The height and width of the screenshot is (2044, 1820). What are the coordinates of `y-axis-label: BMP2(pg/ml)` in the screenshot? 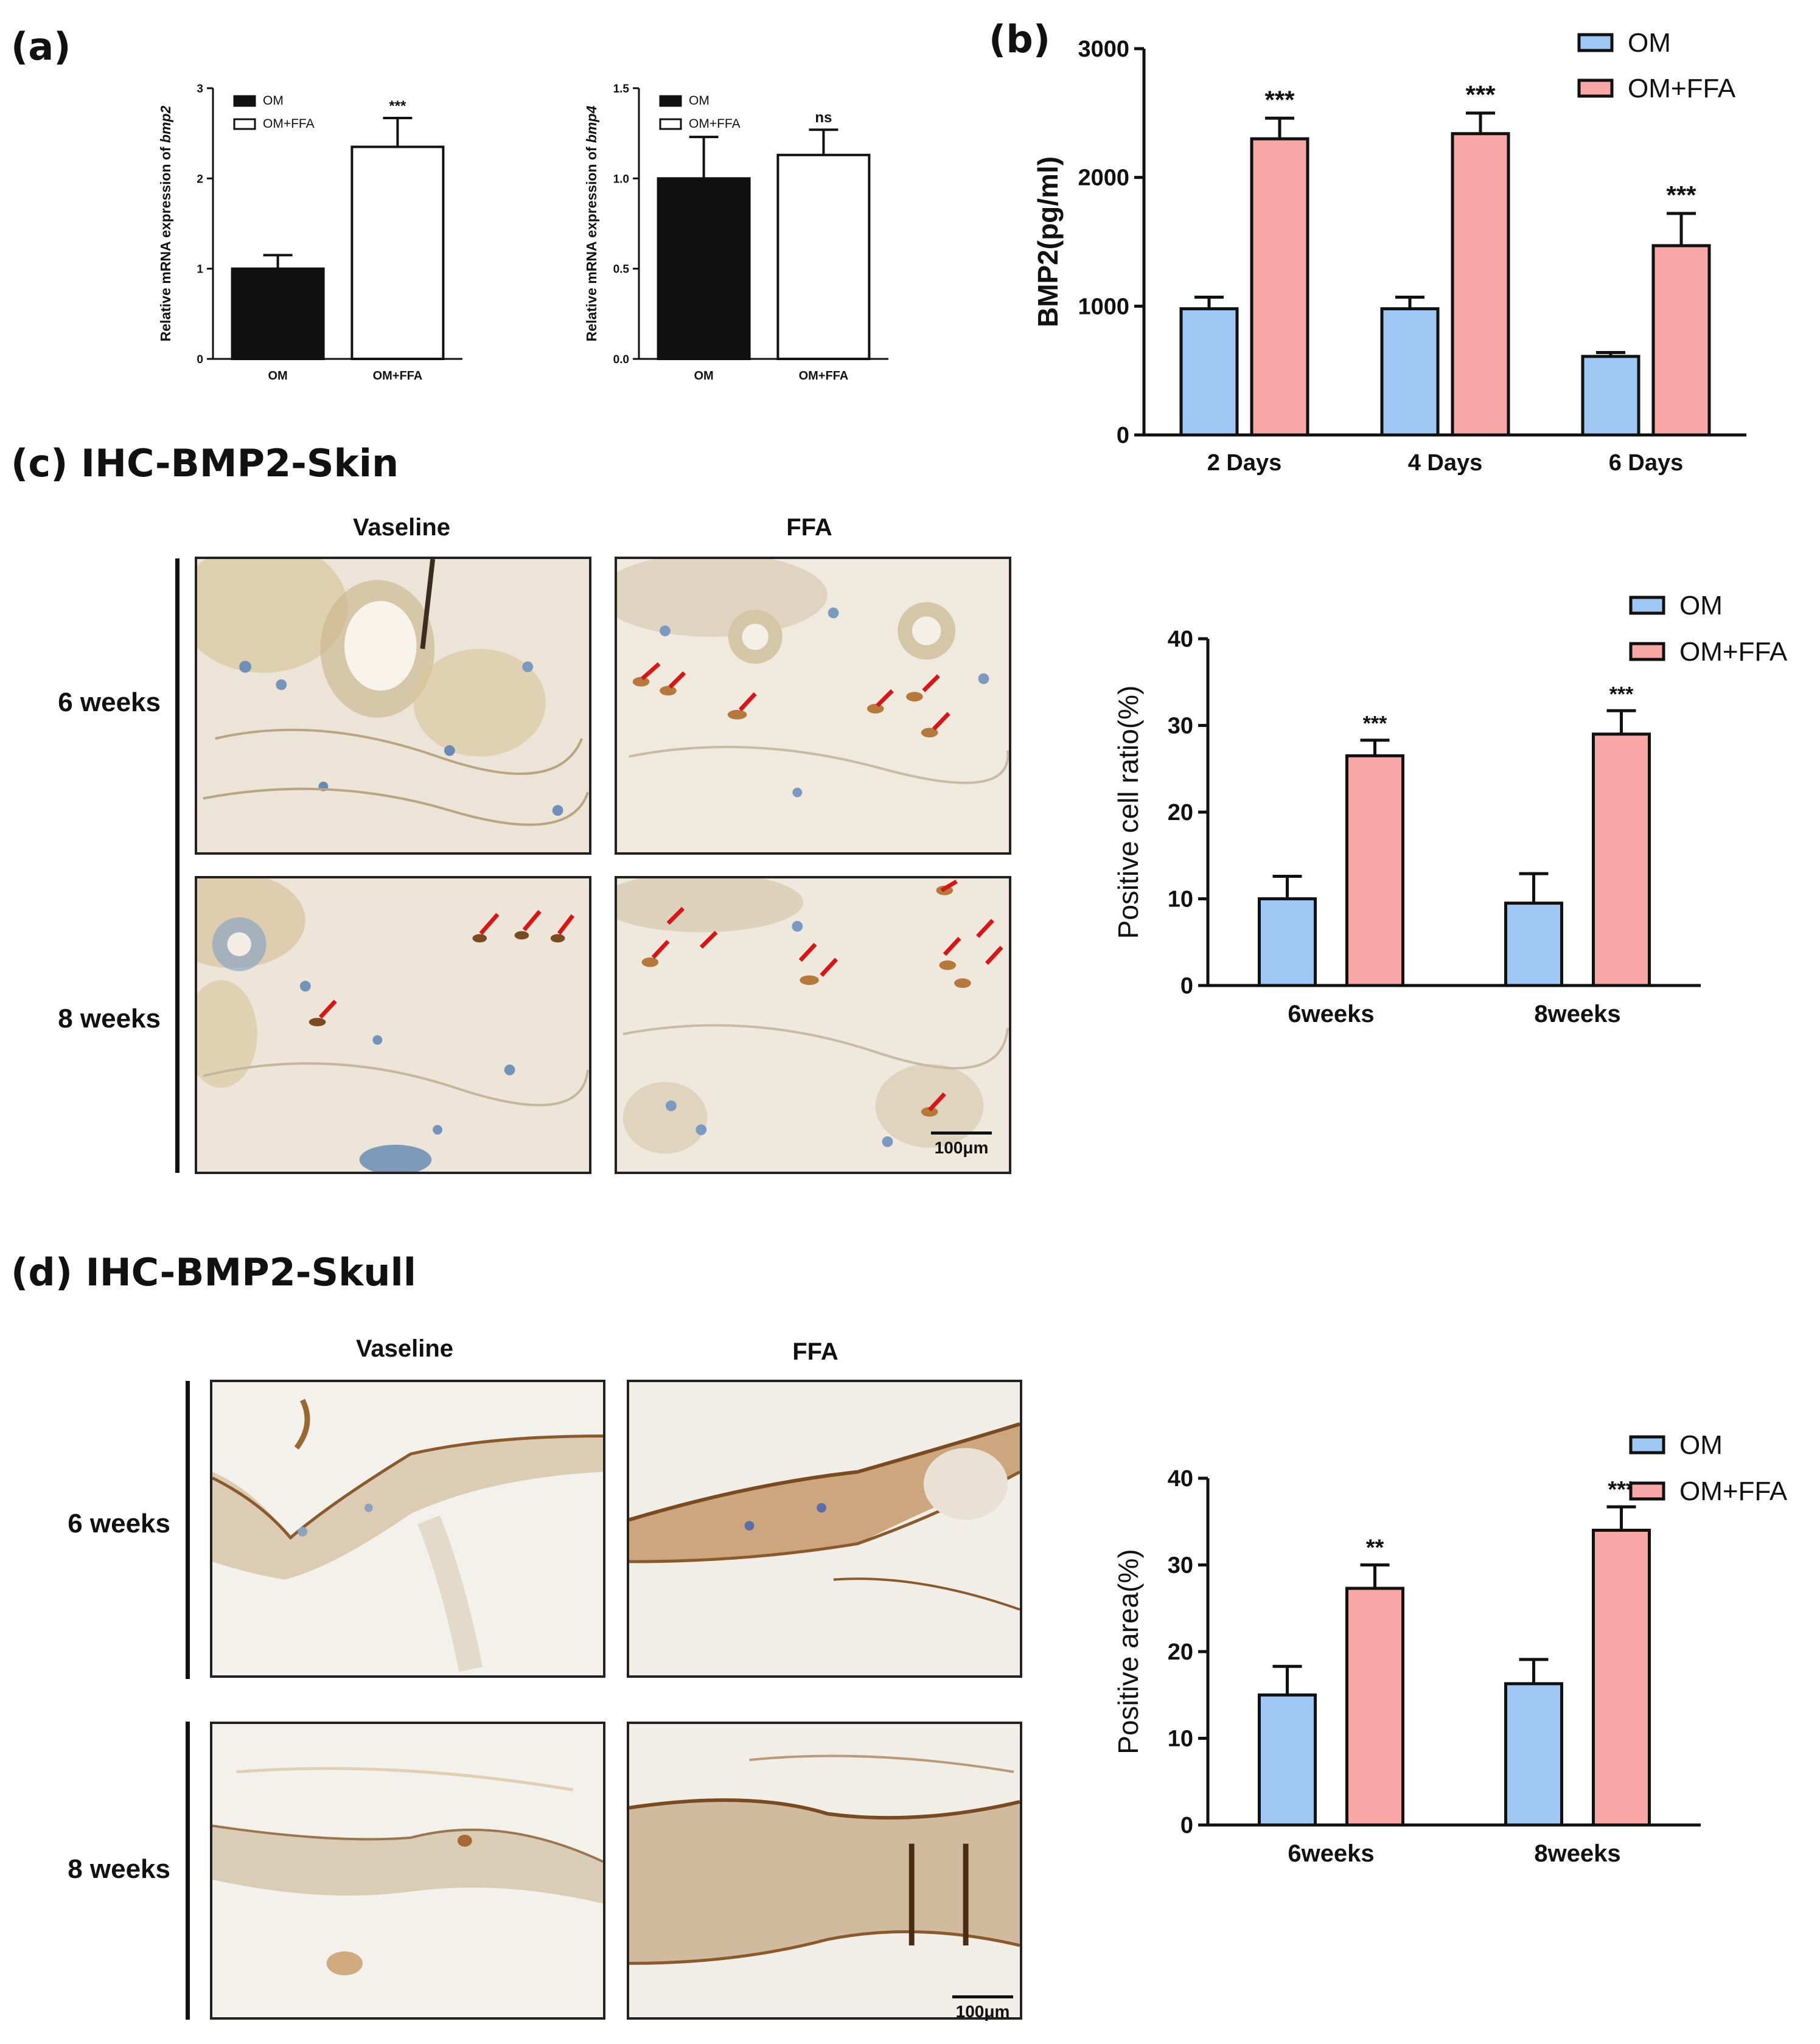 It's located at (1048, 241).